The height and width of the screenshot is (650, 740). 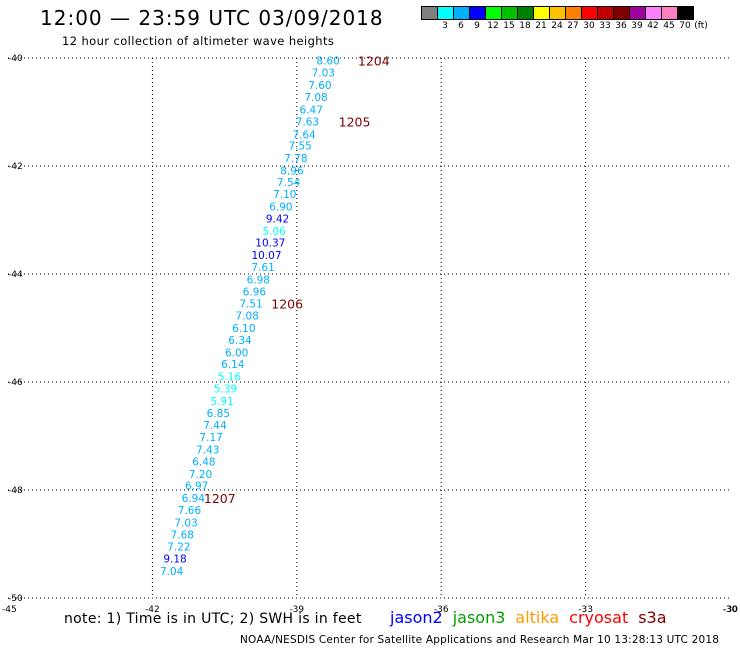 I want to click on y-tick-label: -50, so click(x=15, y=599).